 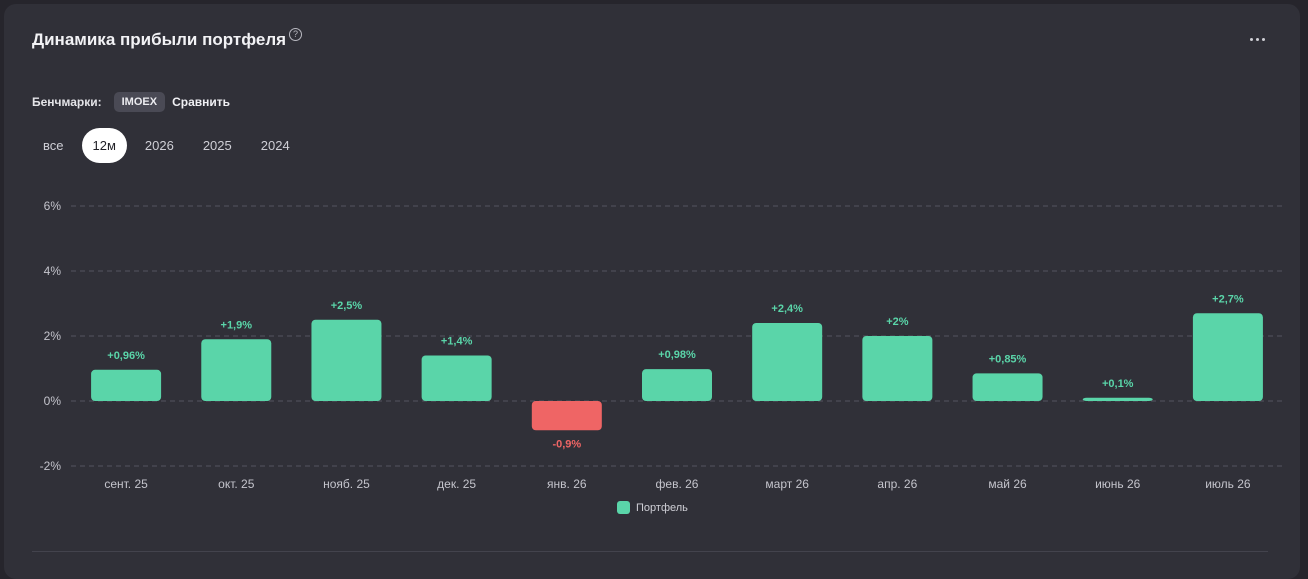 I want to click on more-dots-icon, so click(x=1257, y=39).